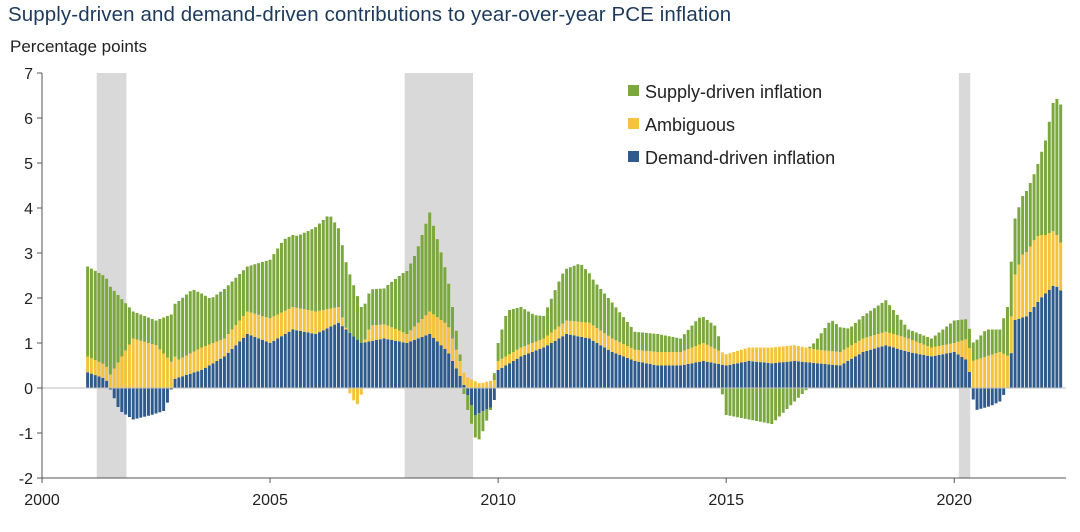  I want to click on y-tick-label: 3, so click(28, 254).